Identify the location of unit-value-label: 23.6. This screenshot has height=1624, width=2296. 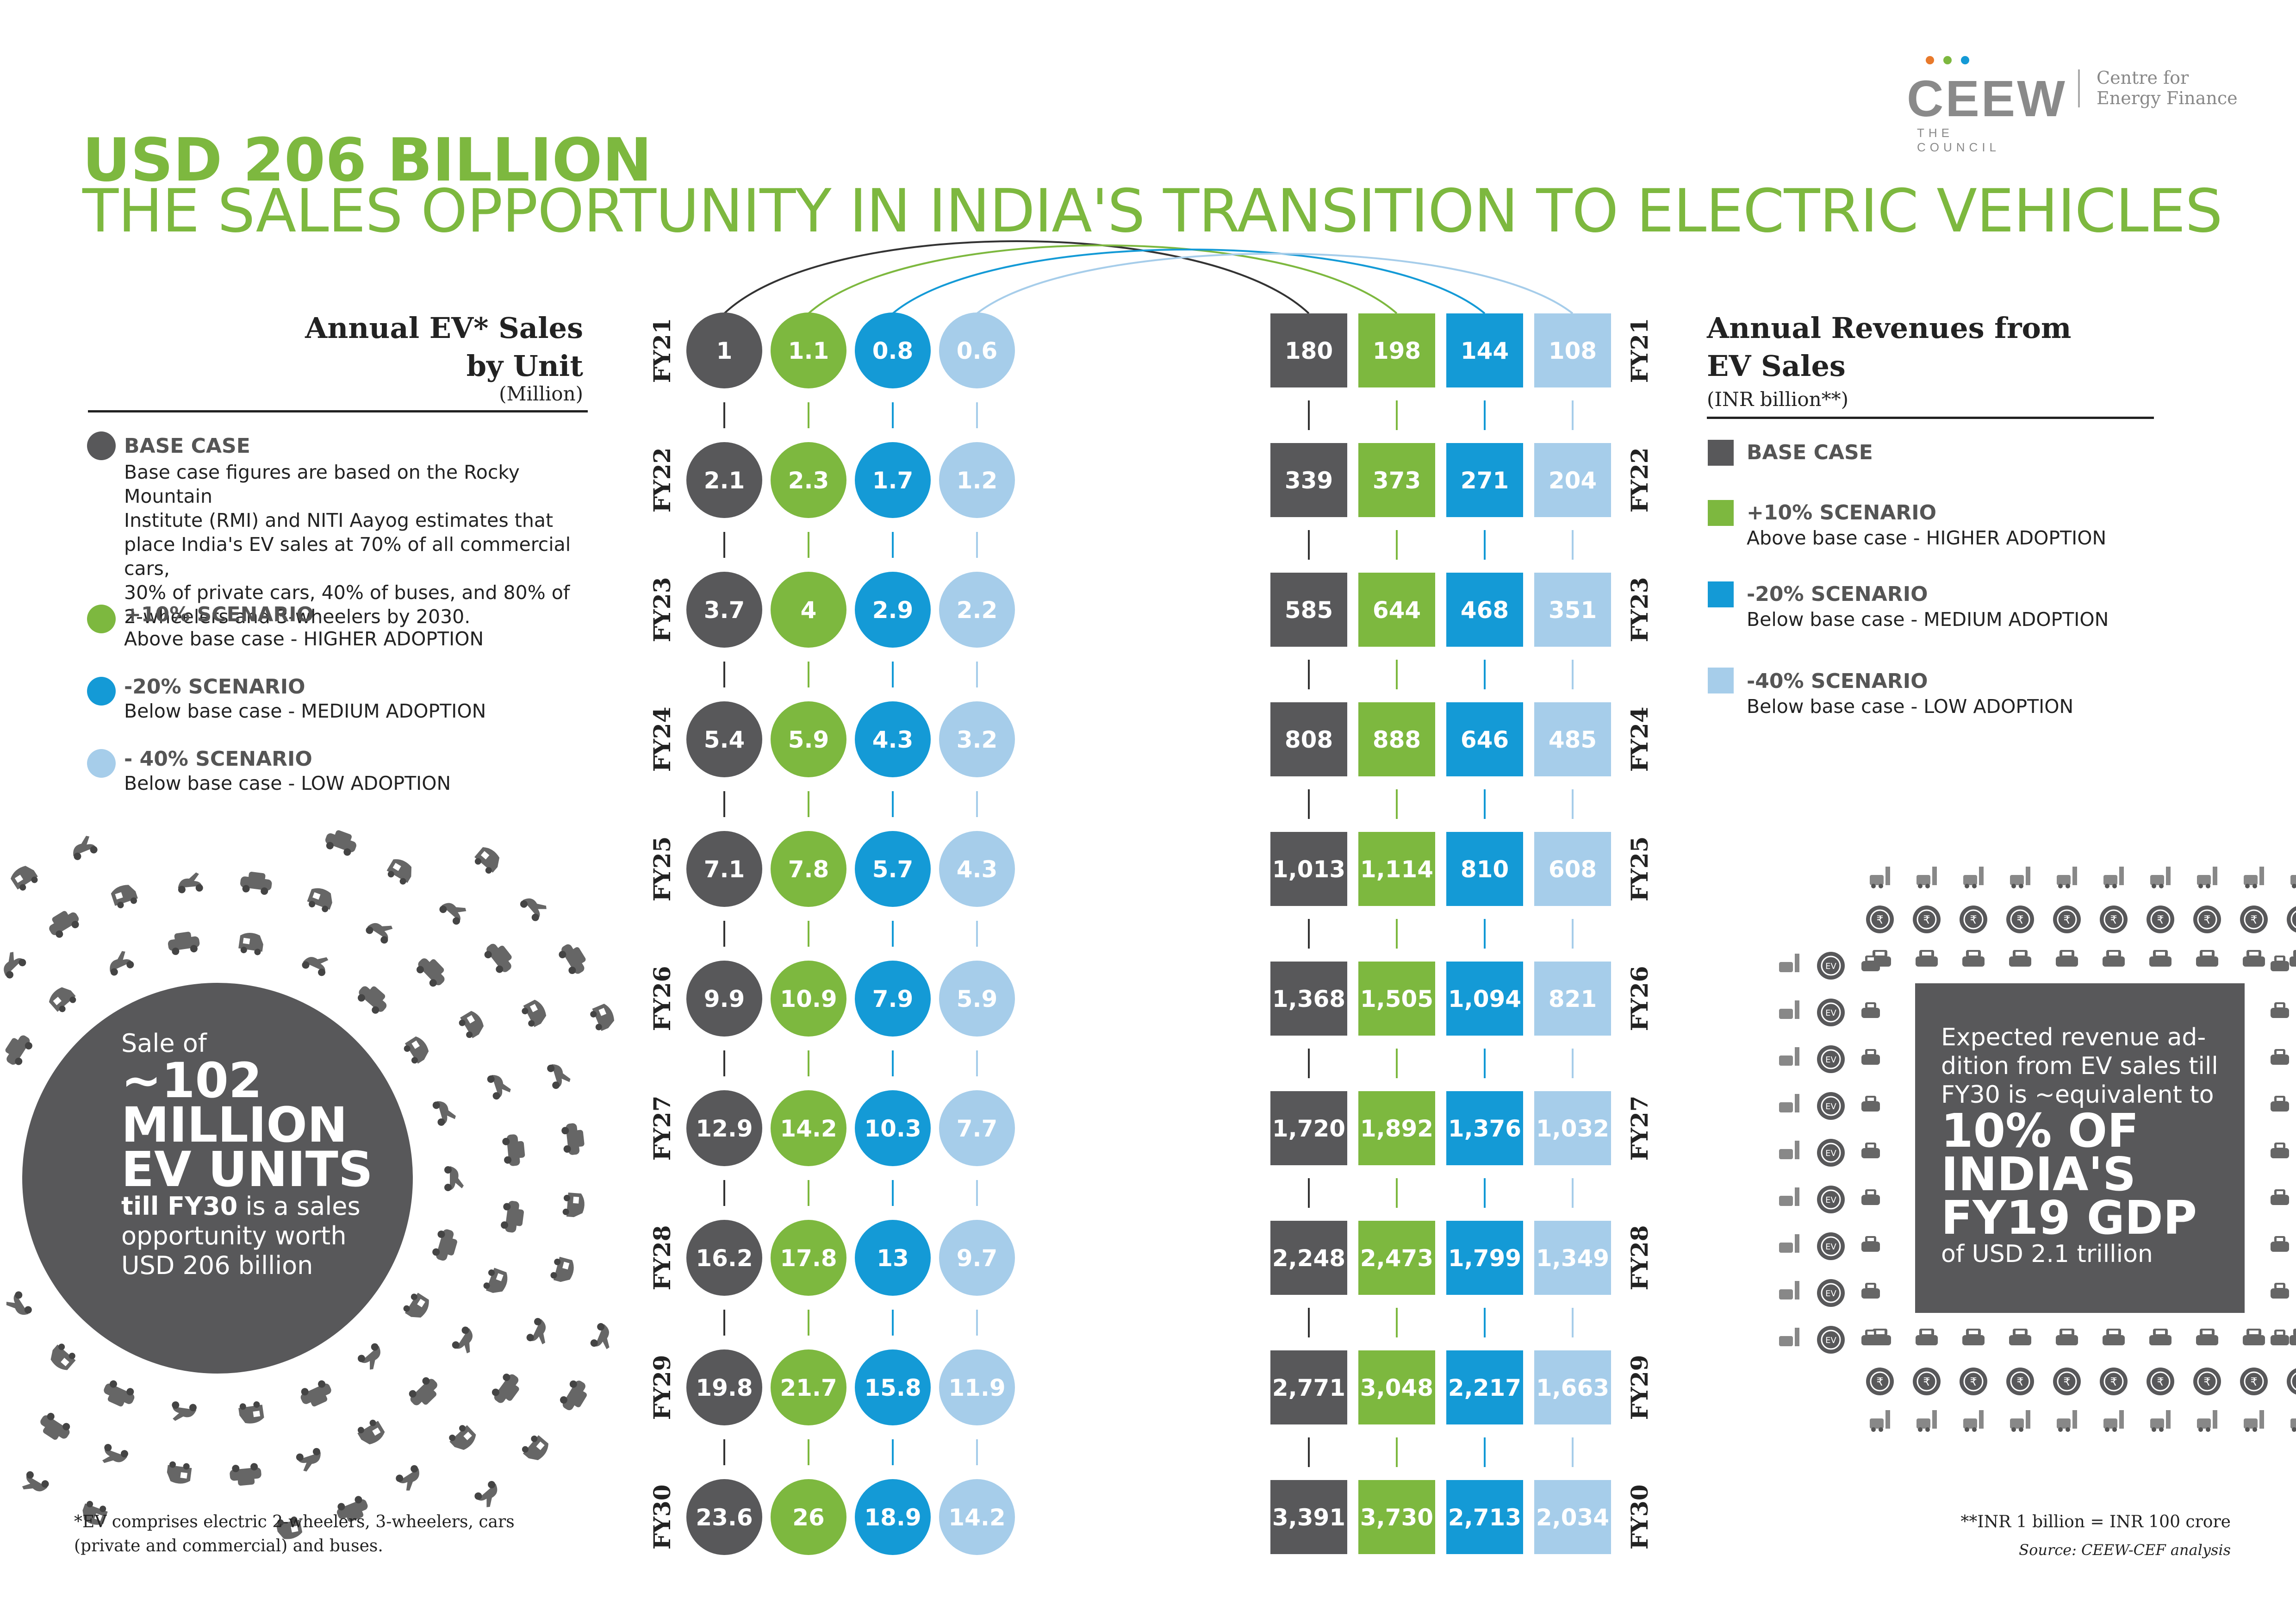
(724, 1517).